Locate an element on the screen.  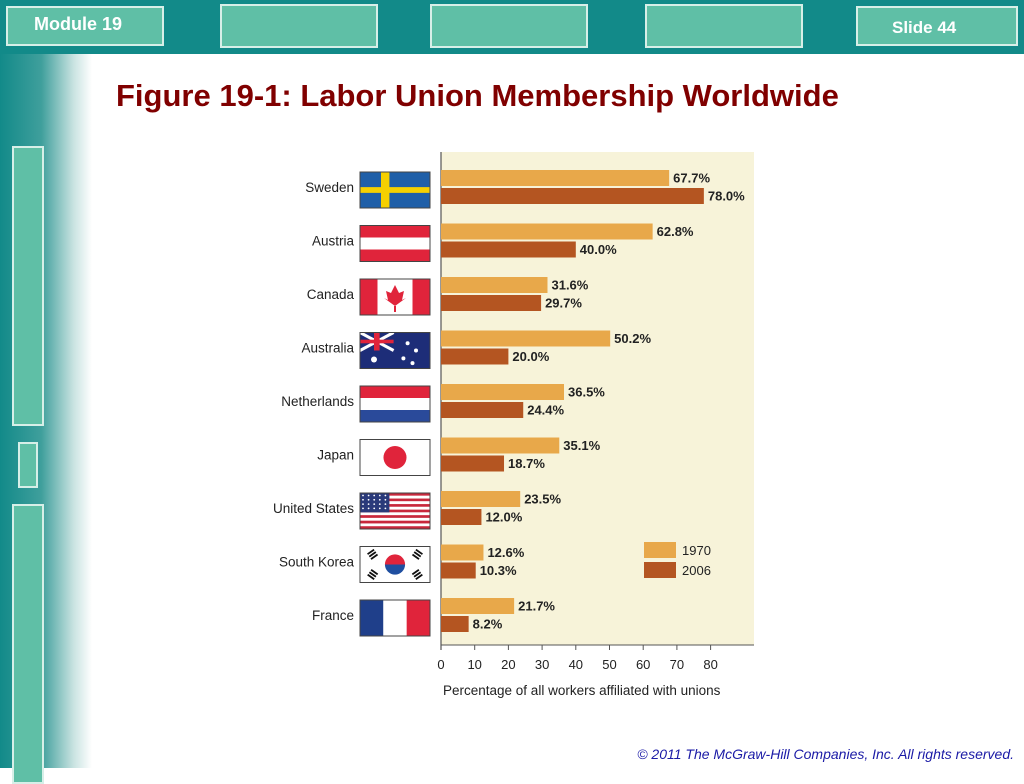
x-tick-label: 60 is located at coordinates (643, 664).